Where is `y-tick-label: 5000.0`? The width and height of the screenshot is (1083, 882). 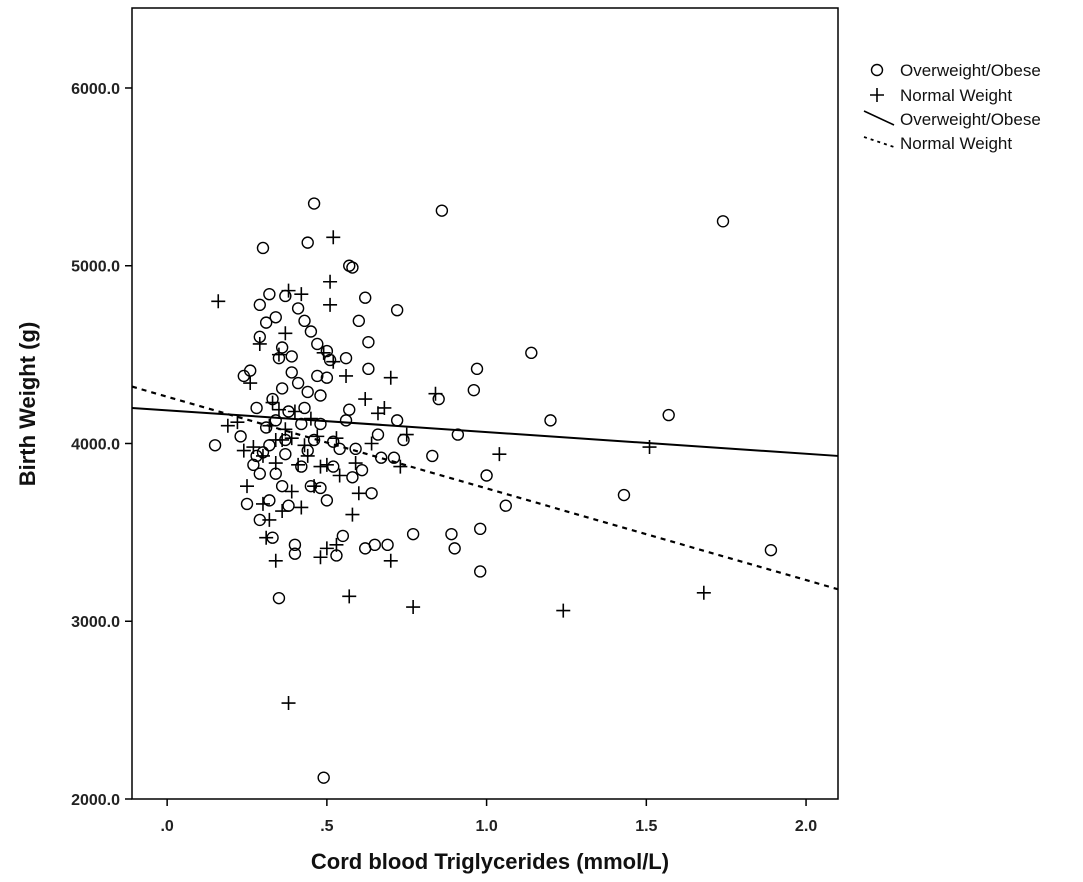
y-tick-label: 5000.0 is located at coordinates (95, 267).